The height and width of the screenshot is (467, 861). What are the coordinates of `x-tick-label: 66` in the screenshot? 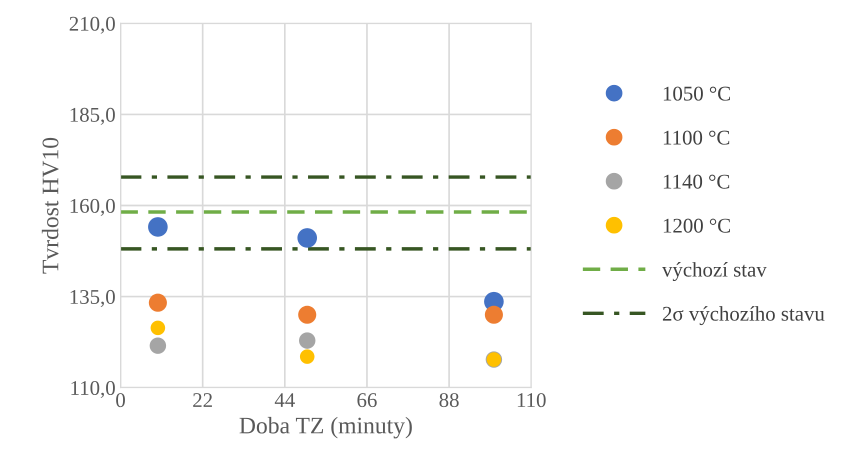 It's located at (367, 400).